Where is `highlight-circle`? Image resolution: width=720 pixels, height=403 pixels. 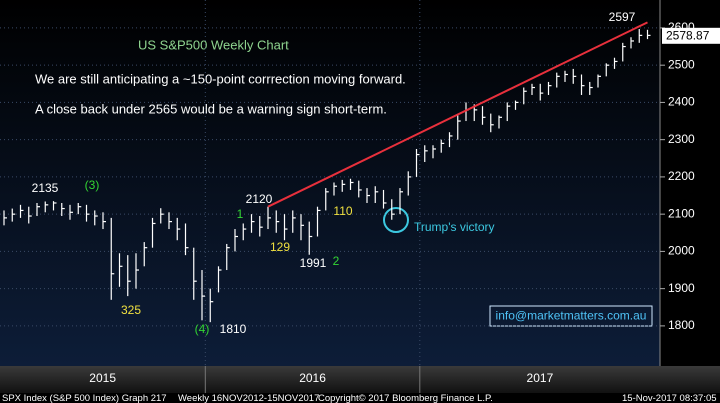 highlight-circle is located at coordinates (396, 220).